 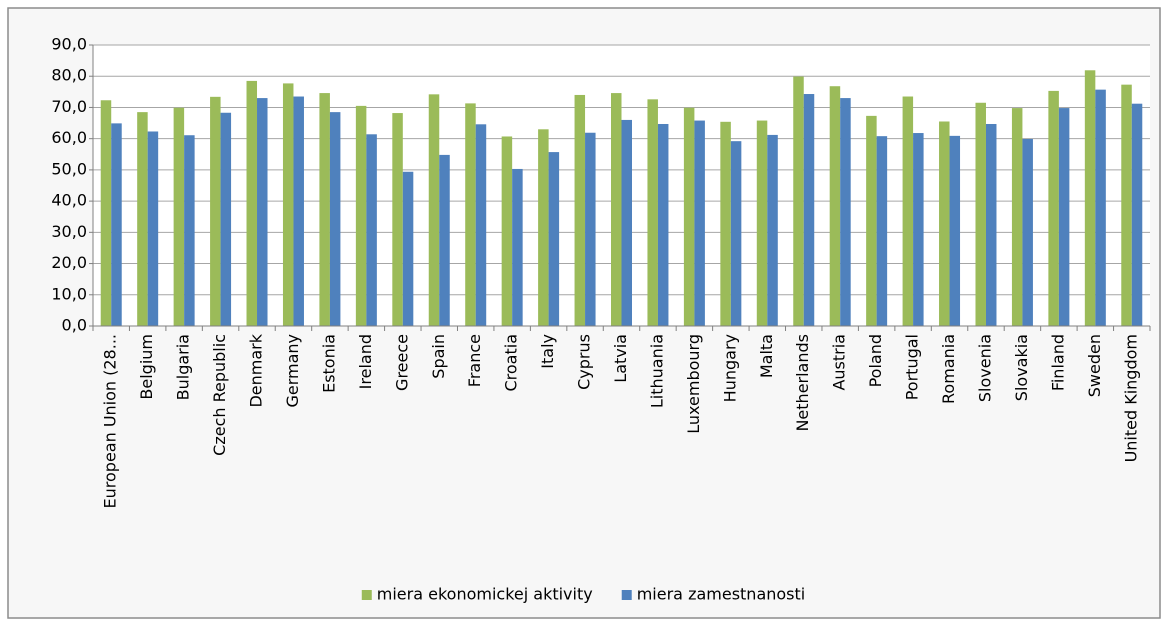 What do you see at coordinates (693, 384) in the screenshot?
I see `x-tick-label: Luxembourg` at bounding box center [693, 384].